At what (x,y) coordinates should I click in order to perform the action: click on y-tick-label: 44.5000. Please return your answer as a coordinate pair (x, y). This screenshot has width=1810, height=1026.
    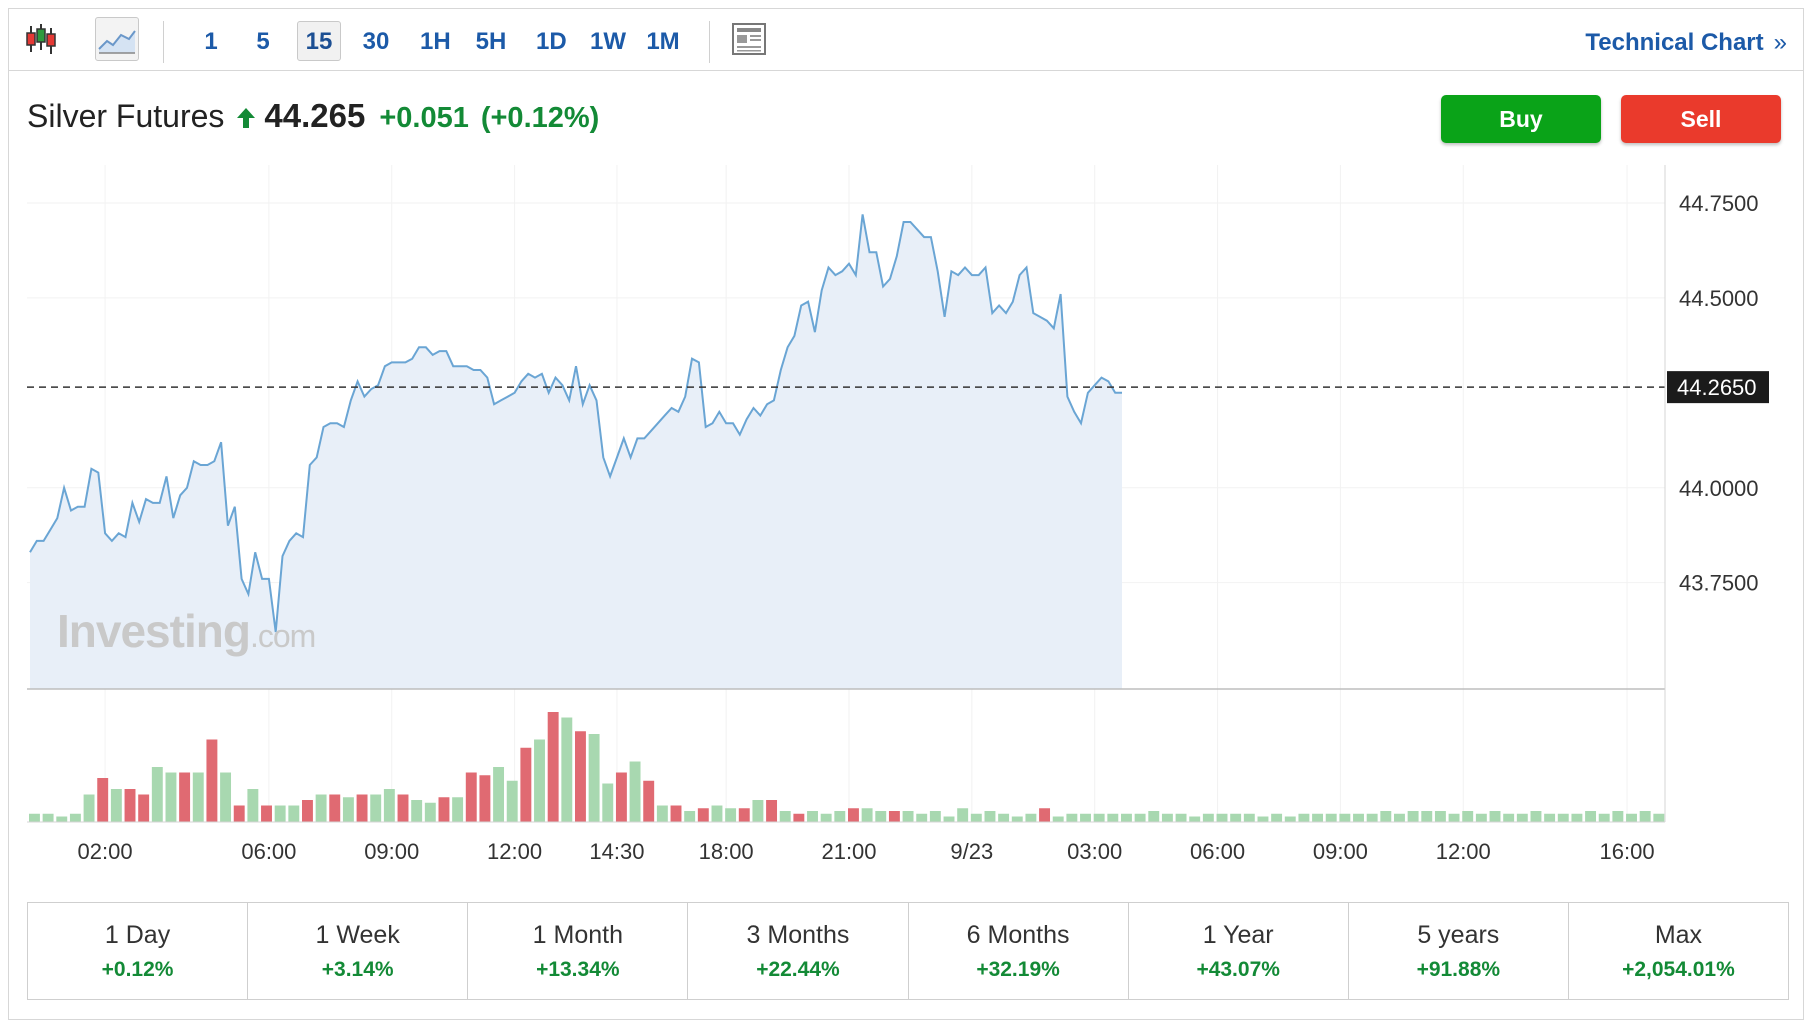
    Looking at the image, I should click on (1719, 298).